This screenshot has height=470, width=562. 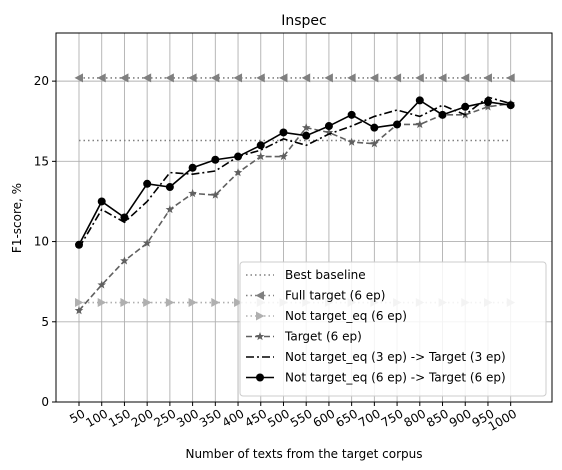 I want to click on legend-item: Not target_eq (3 ep) -> Target (3 ep), so click(x=376, y=357).